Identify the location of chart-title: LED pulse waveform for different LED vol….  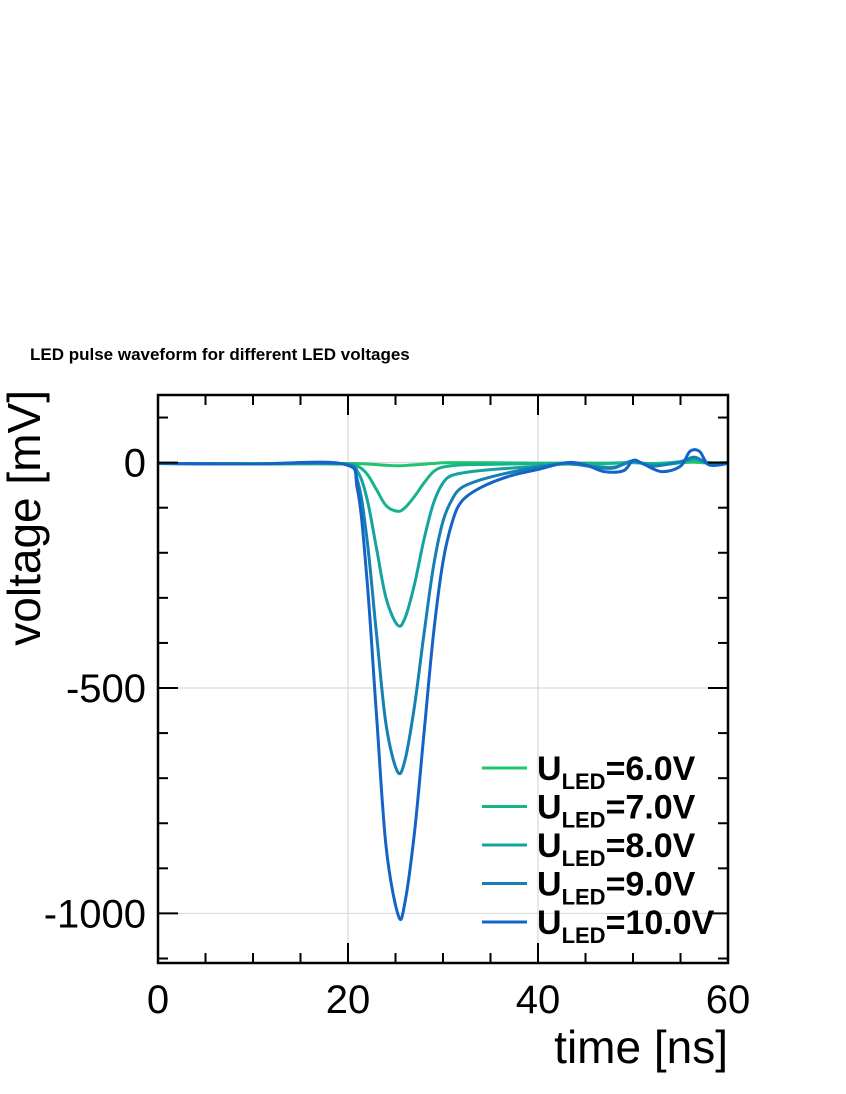
(220, 354).